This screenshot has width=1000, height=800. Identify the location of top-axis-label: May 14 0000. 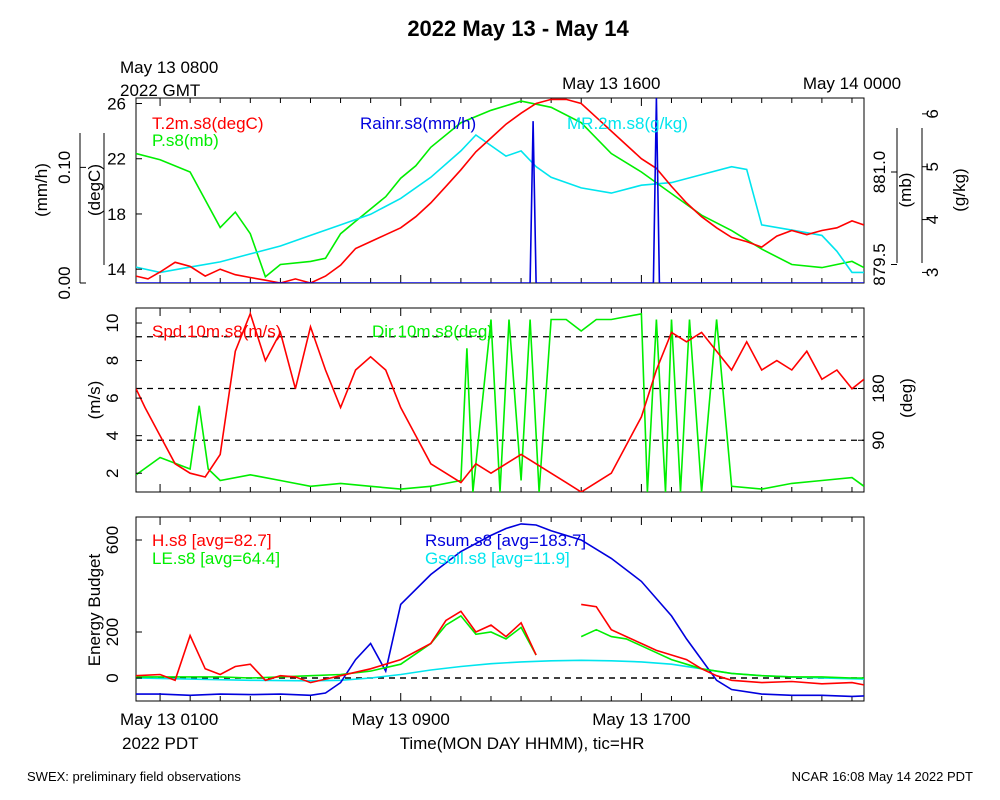
(852, 83).